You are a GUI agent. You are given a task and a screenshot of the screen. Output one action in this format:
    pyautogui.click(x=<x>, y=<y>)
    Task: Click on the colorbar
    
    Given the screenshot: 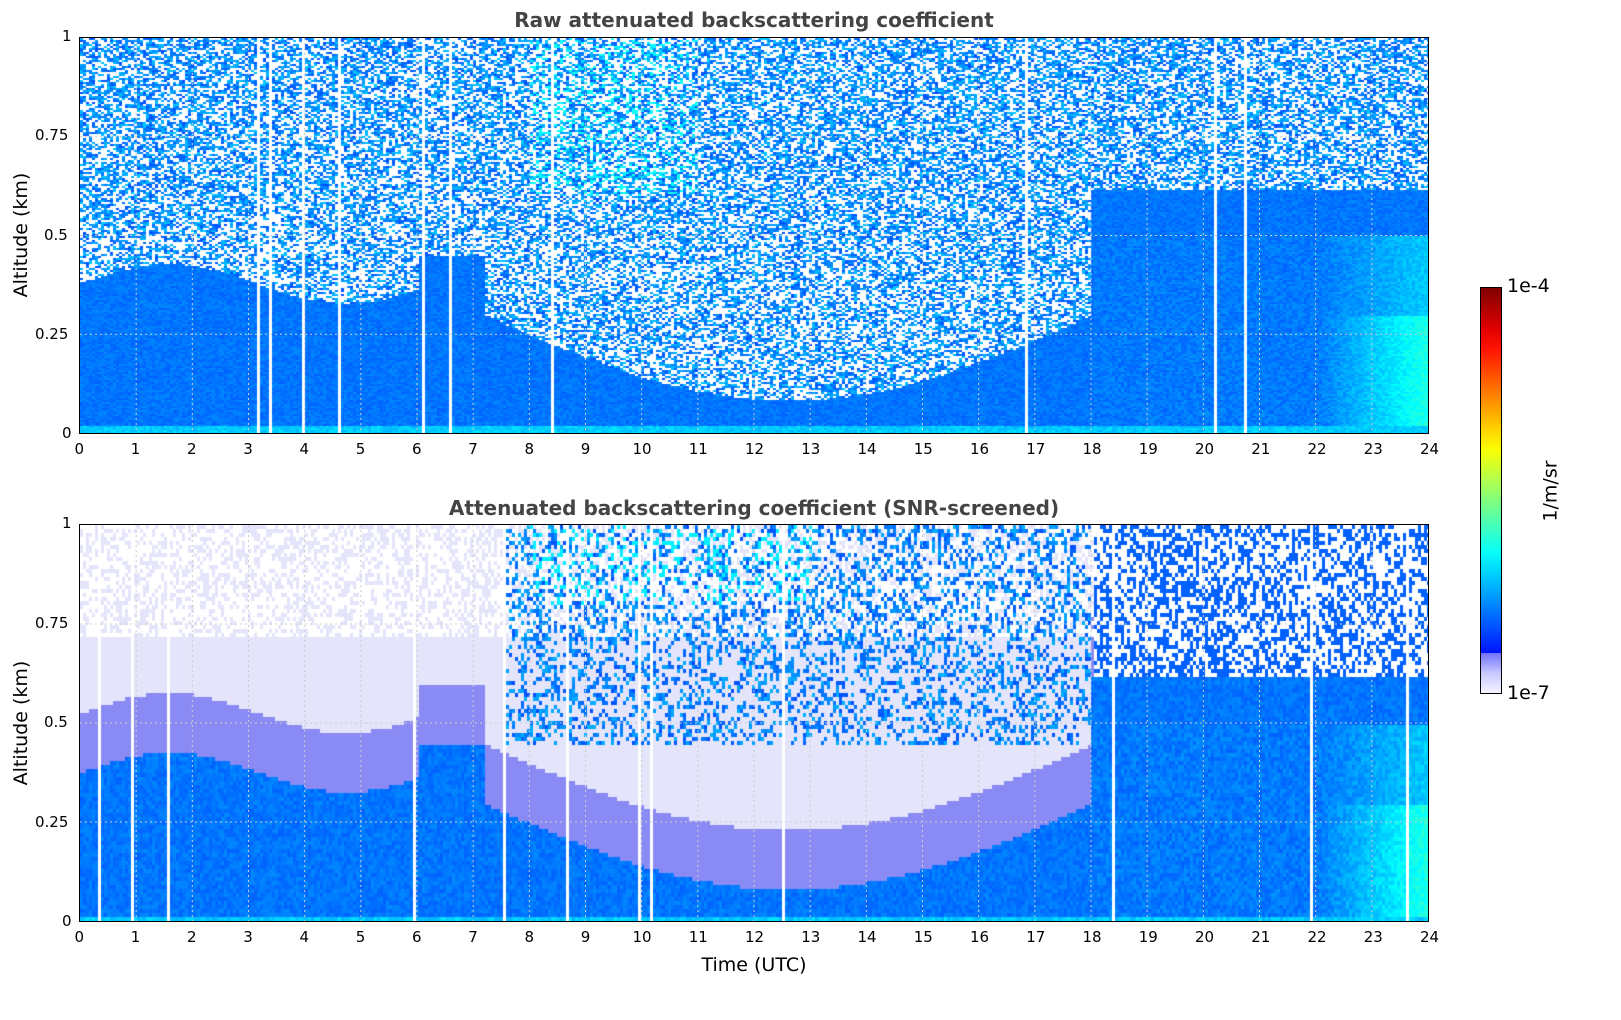 What is the action you would take?
    pyautogui.click(x=1491, y=490)
    